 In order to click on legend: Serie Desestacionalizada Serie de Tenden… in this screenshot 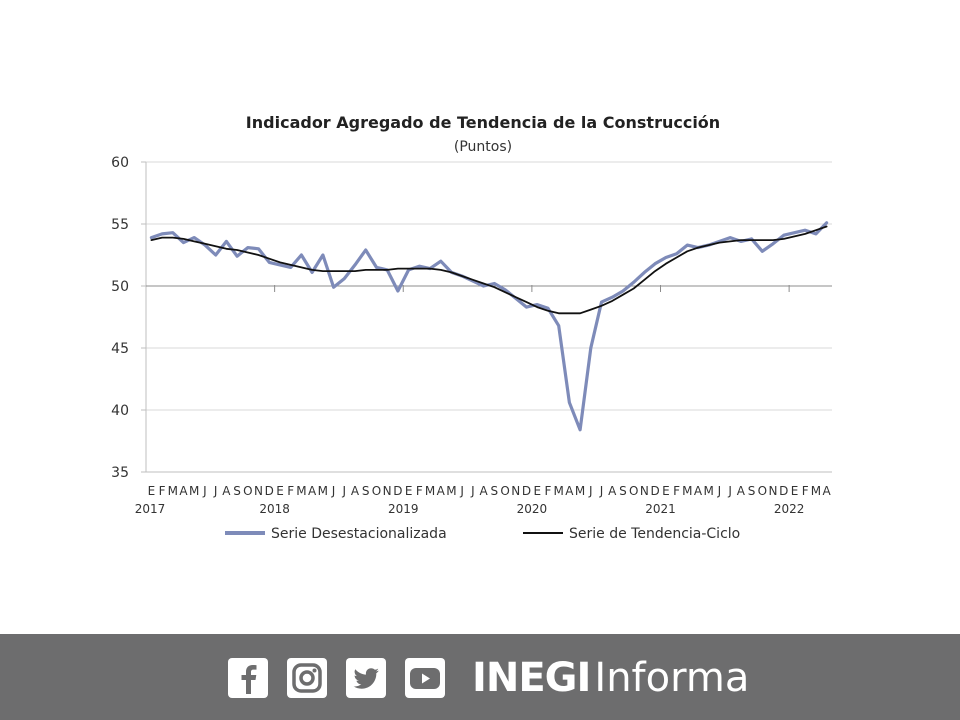, I will do `click(482, 534)`.